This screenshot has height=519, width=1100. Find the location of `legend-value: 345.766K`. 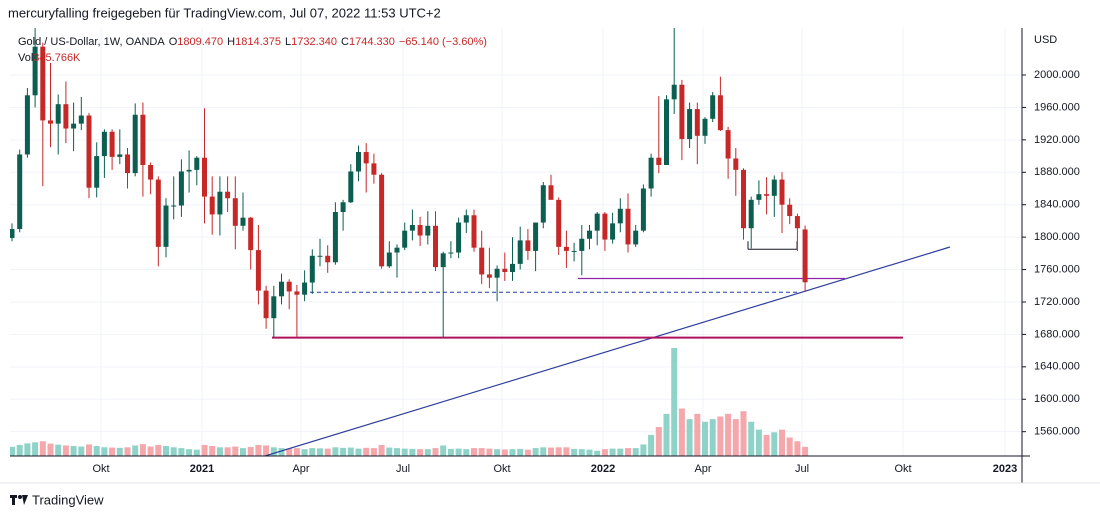

legend-value: 345.766K is located at coordinates (57, 58).